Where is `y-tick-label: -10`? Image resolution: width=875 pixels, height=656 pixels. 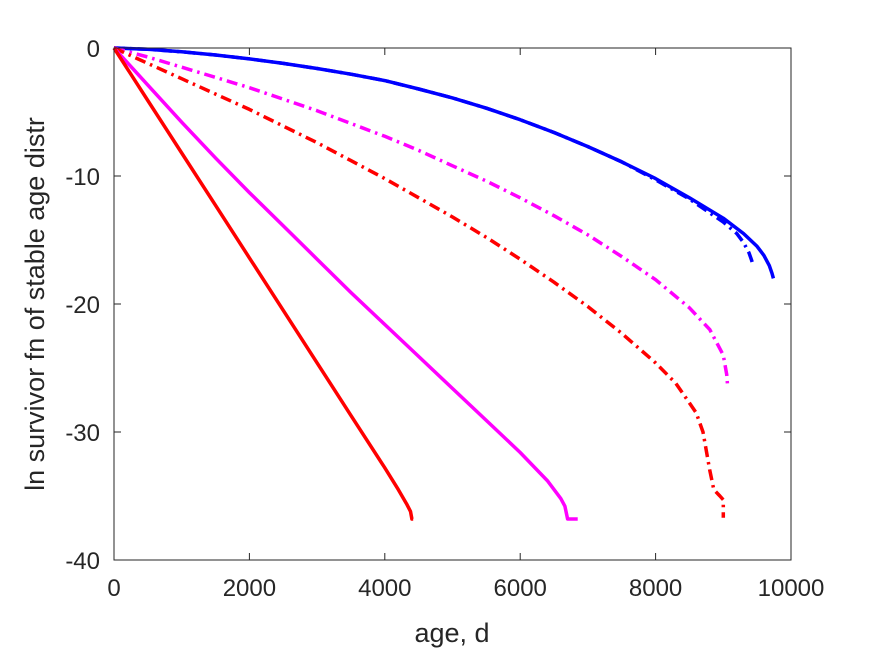 y-tick-label: -10 is located at coordinates (82, 177).